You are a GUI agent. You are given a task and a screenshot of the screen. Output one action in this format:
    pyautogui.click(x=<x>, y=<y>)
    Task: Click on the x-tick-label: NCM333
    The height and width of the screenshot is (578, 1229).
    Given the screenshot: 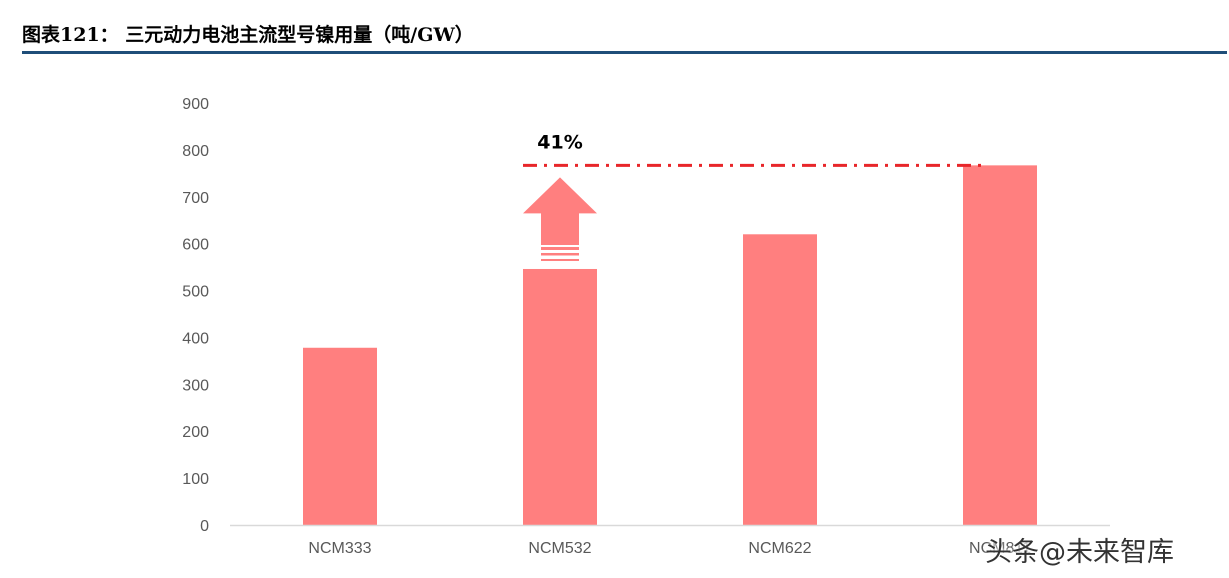 What is the action you would take?
    pyautogui.click(x=339, y=548)
    